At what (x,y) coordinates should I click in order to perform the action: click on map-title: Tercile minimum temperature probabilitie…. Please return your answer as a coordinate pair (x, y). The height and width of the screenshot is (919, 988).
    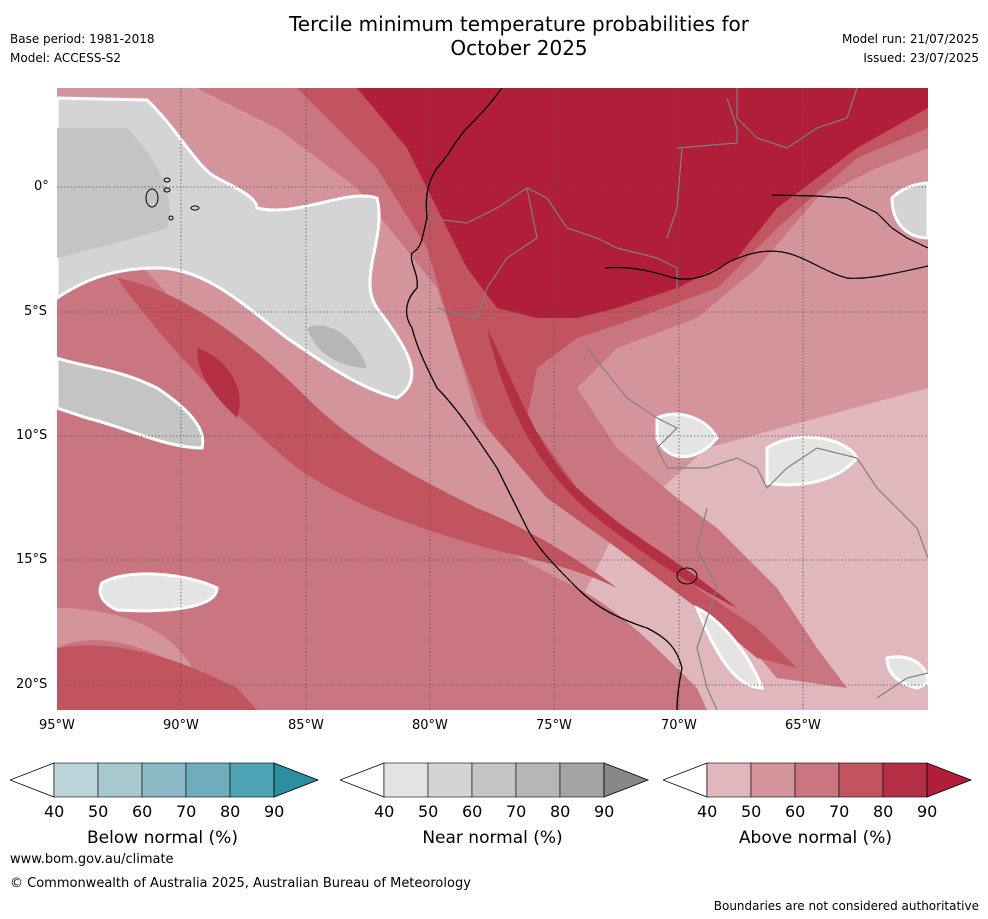
    Looking at the image, I should click on (494, 36).